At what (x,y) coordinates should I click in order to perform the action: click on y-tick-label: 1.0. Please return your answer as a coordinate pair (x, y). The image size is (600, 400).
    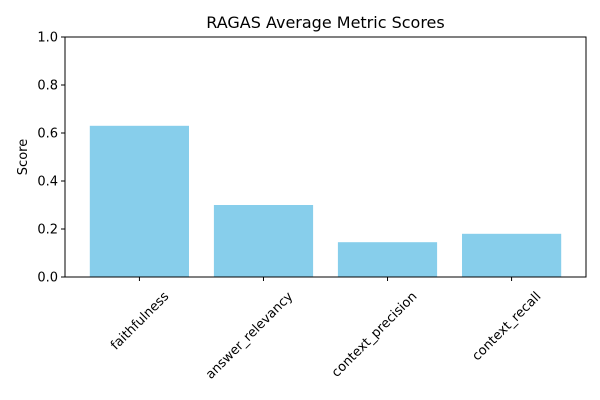
    Looking at the image, I should click on (47, 38).